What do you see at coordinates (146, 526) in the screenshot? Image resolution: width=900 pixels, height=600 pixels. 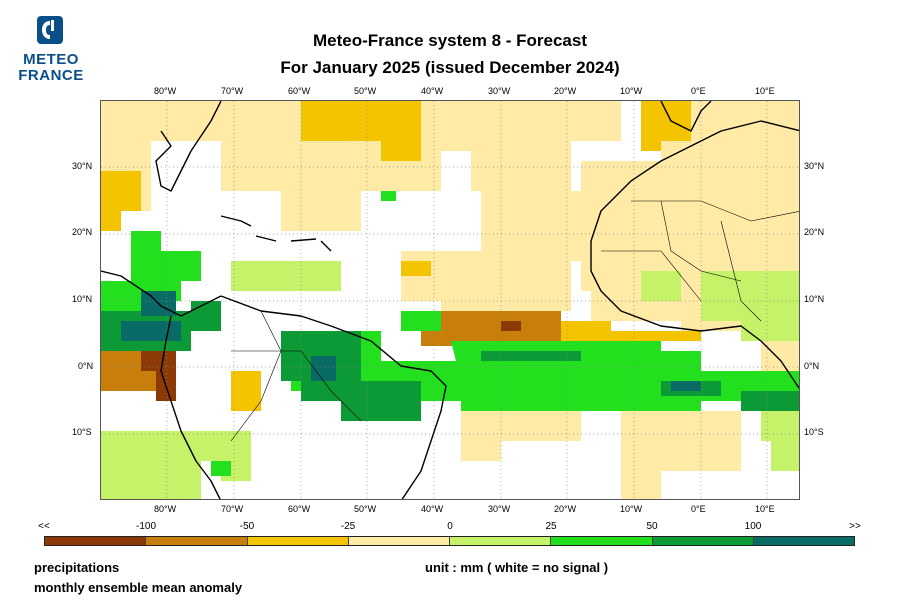 I see `colorbar-label: -100` at bounding box center [146, 526].